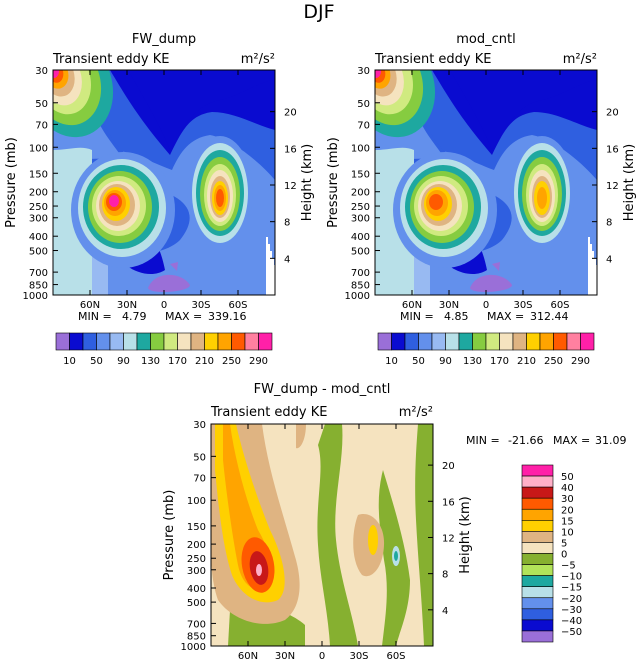  I want to click on colorbar-label: −50, so click(571, 632).